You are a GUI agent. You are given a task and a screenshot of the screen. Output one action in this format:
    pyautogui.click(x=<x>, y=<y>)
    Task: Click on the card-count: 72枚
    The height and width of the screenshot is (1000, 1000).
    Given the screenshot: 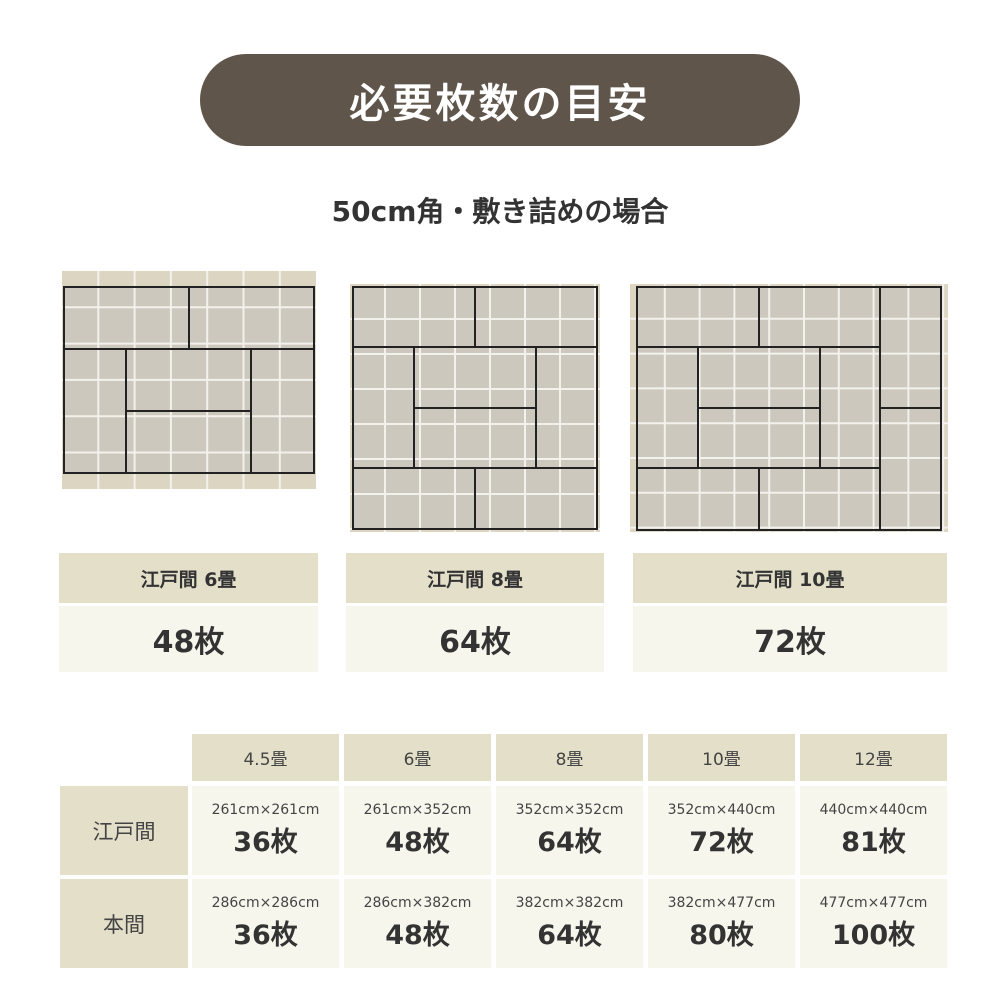 What is the action you would take?
    pyautogui.click(x=790, y=639)
    